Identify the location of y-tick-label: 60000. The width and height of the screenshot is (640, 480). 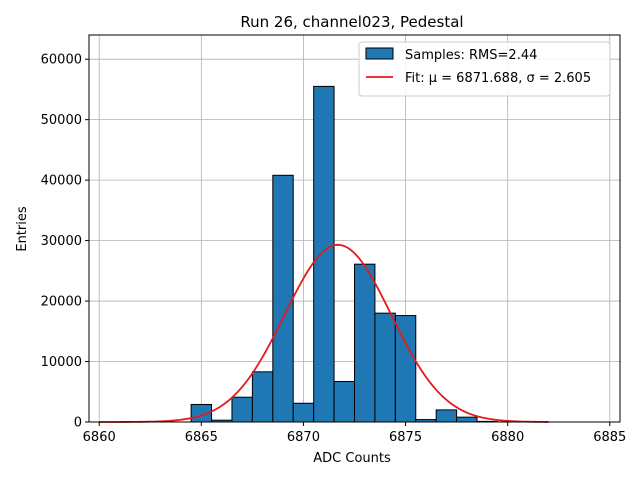
(61, 60).